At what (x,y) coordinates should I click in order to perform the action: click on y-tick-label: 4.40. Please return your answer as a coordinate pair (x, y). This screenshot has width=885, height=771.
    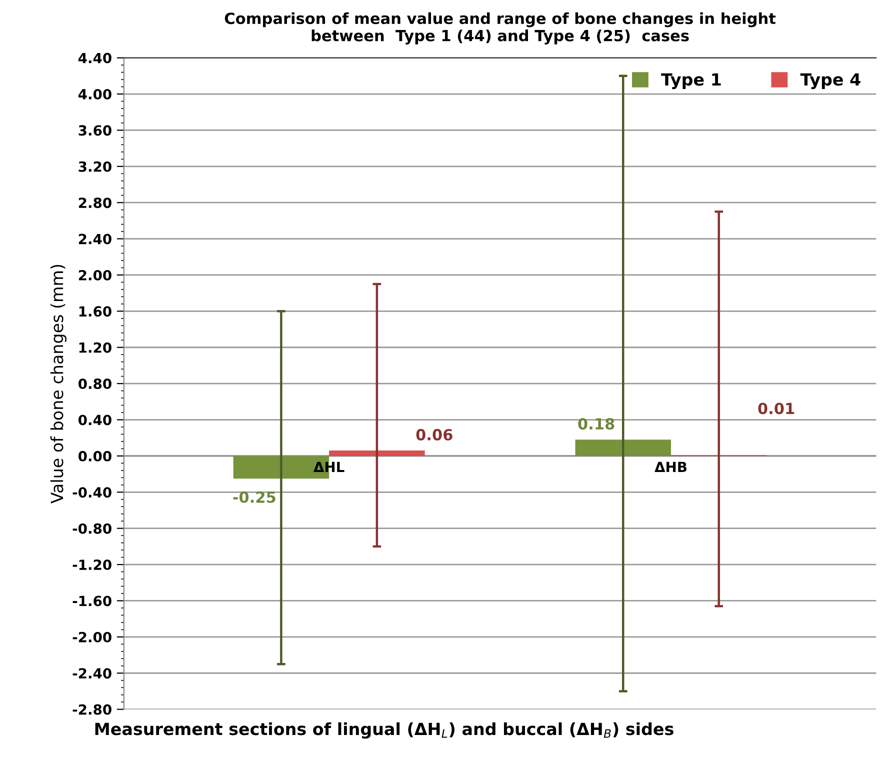
    Looking at the image, I should click on (95, 58).